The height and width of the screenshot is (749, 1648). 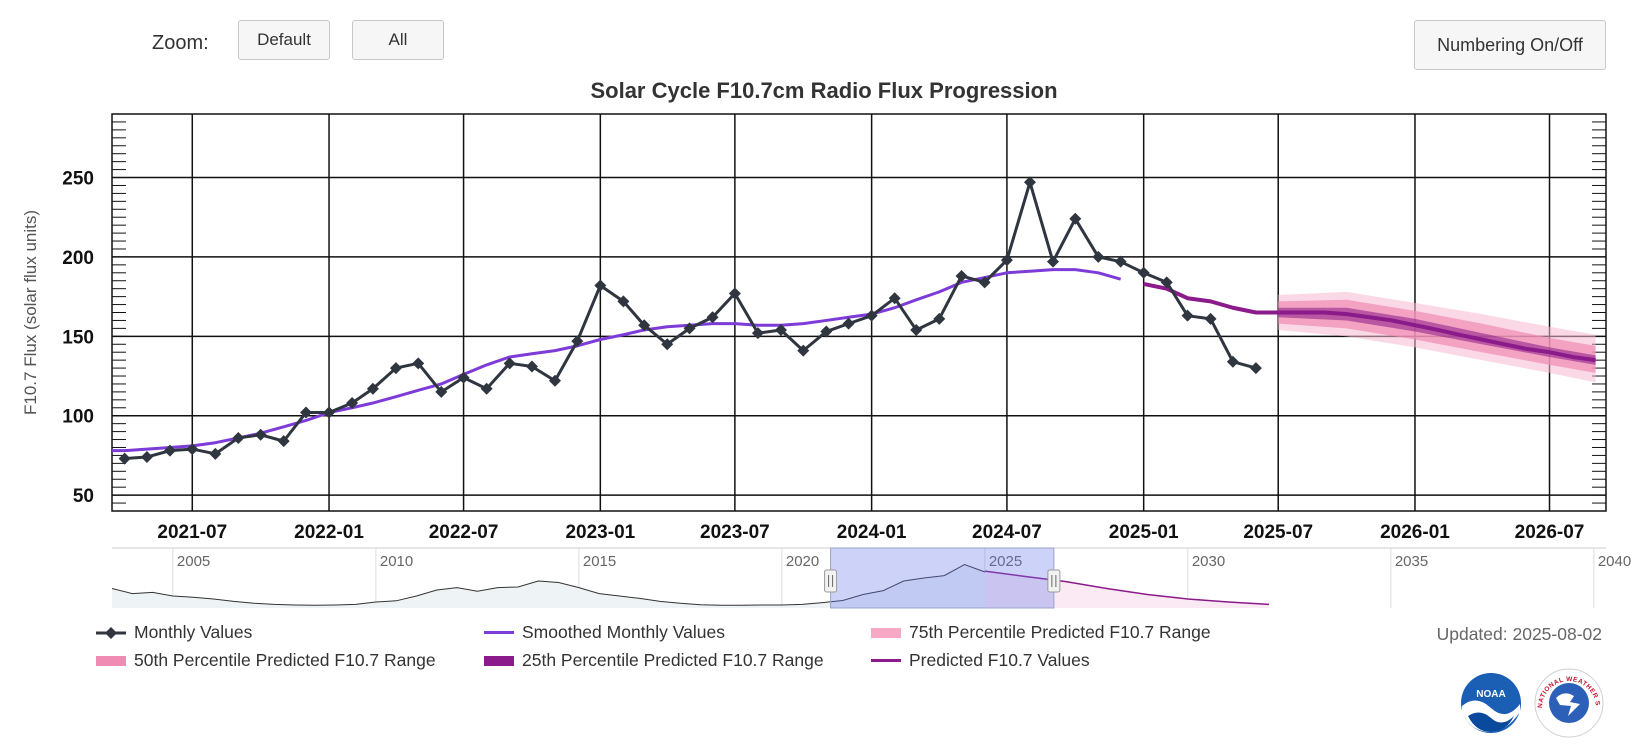 I want to click on navigator-right-handle, so click(x=1054, y=581).